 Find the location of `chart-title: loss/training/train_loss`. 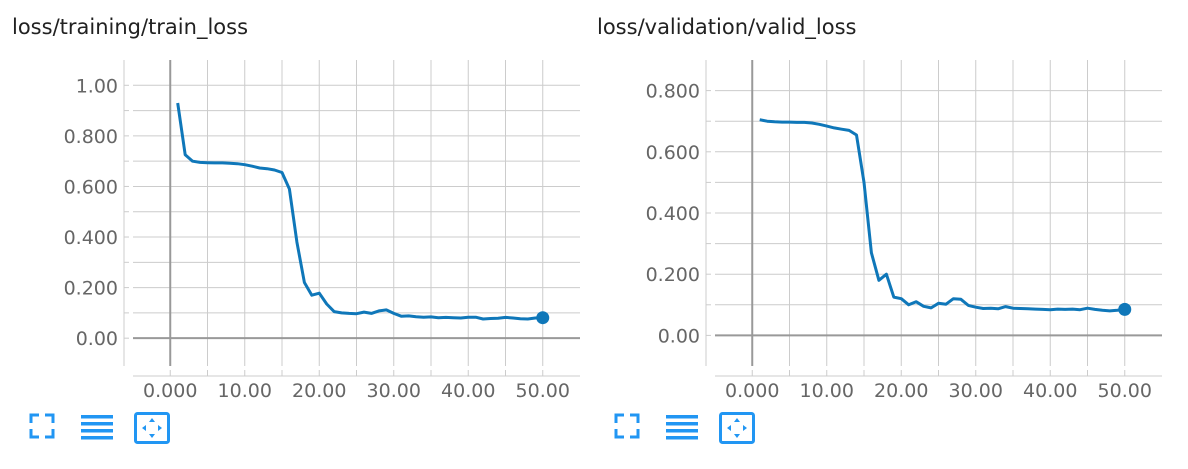

chart-title: loss/training/train_loss is located at coordinates (130, 27).